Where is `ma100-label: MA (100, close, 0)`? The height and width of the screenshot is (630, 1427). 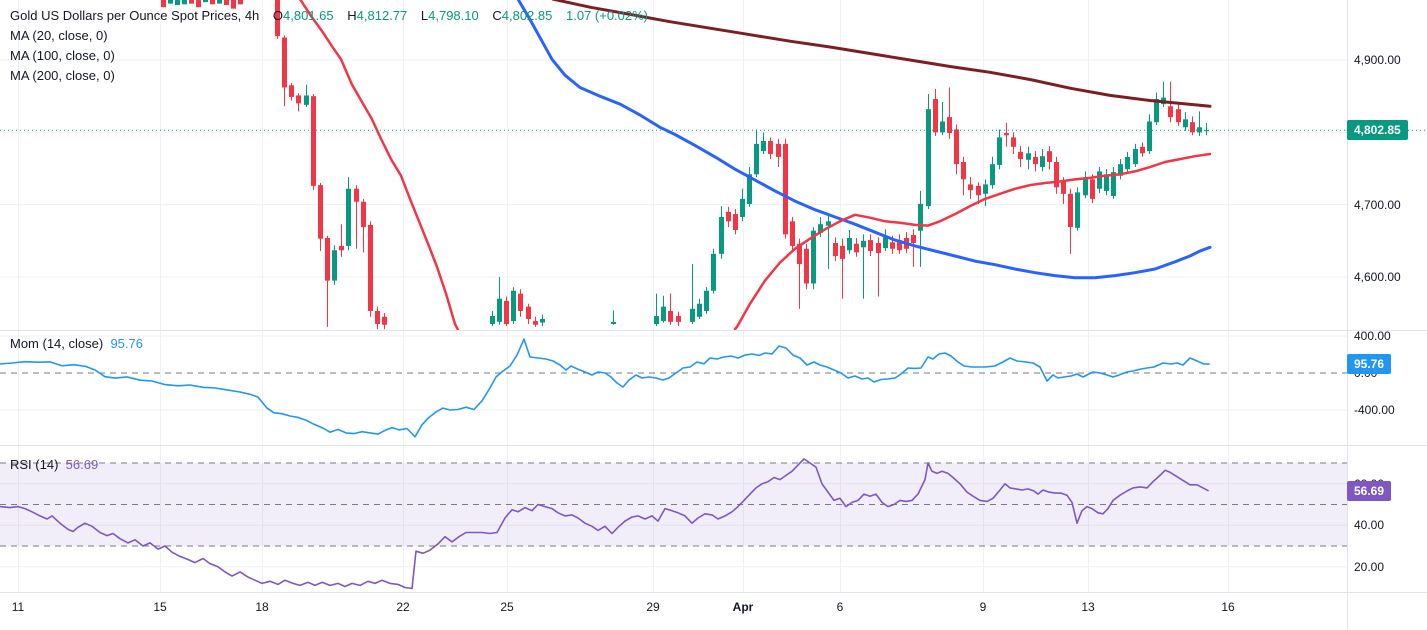
ma100-label: MA (100, close, 0) is located at coordinates (62, 55).